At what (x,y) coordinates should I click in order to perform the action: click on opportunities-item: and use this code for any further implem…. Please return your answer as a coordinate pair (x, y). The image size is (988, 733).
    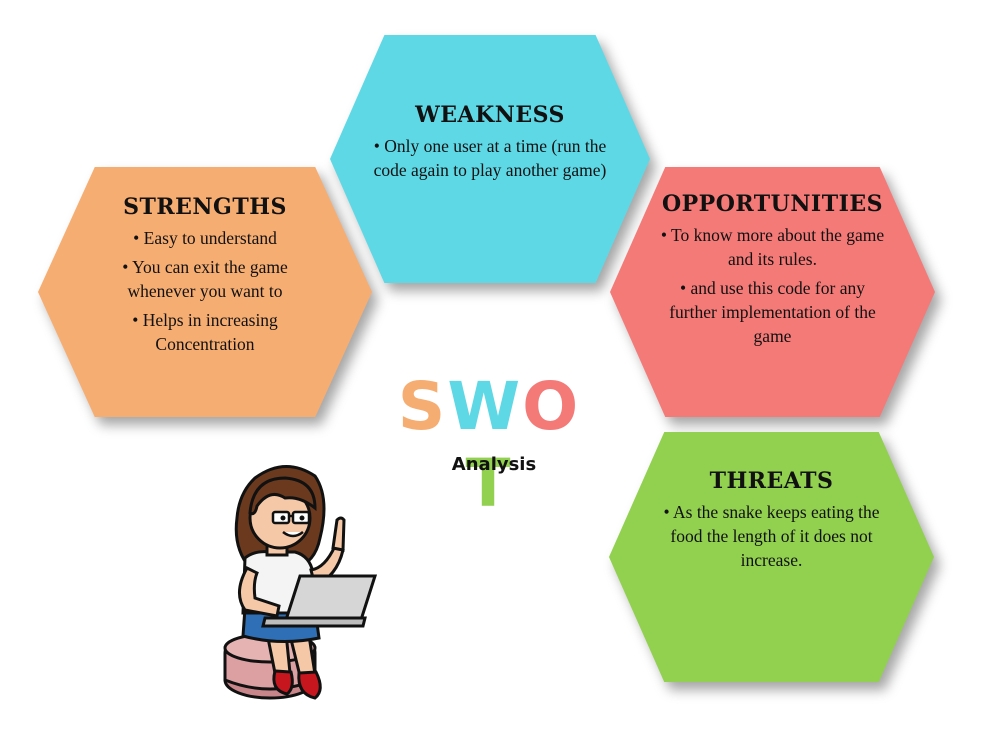
    Looking at the image, I should click on (772, 312).